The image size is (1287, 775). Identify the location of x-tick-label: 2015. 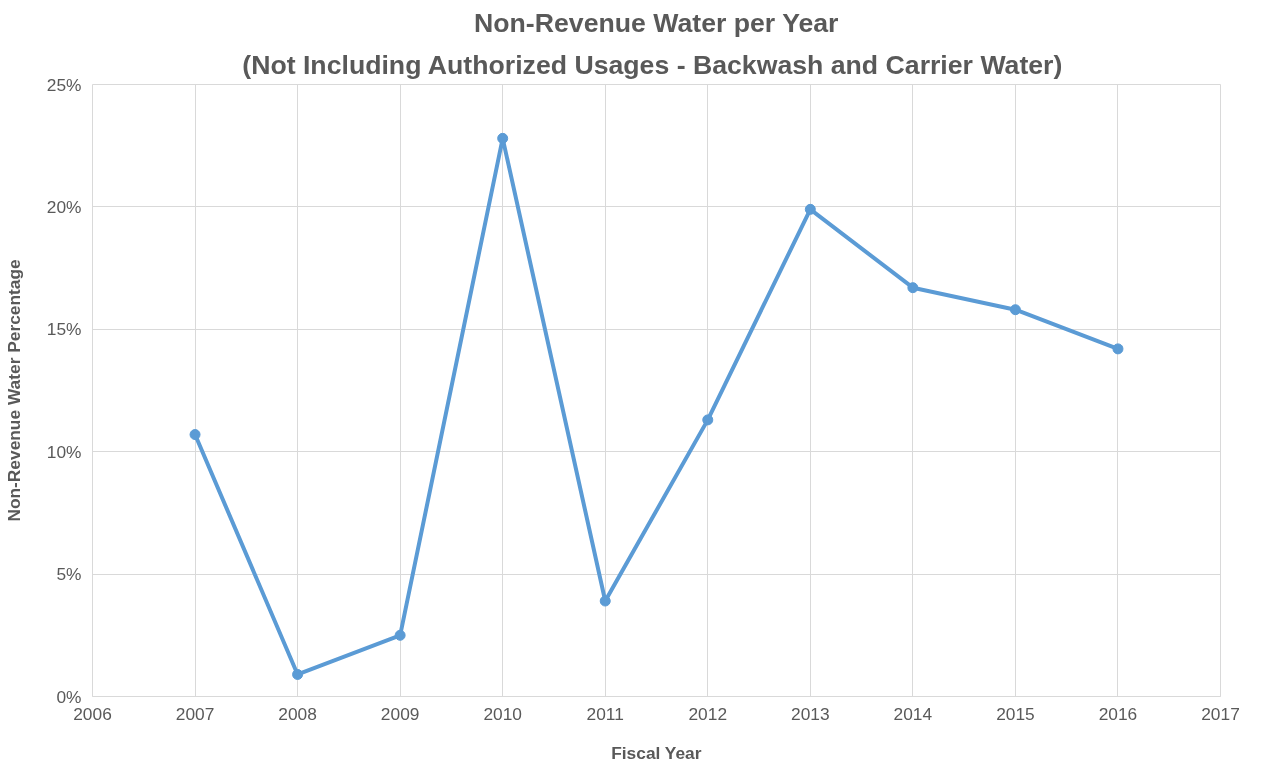
(1015, 713).